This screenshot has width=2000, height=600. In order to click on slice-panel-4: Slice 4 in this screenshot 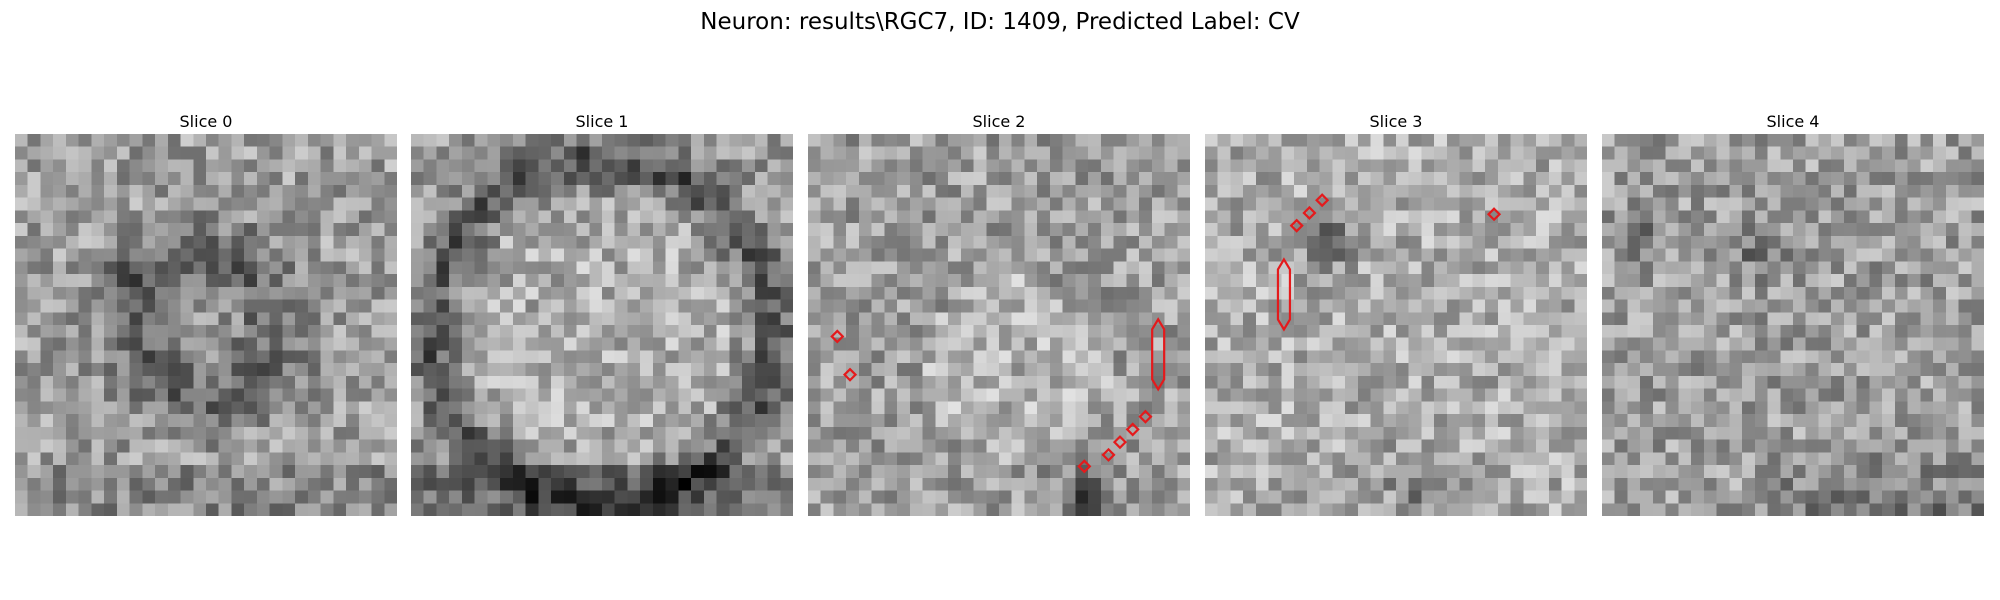, I will do `click(1793, 313)`.